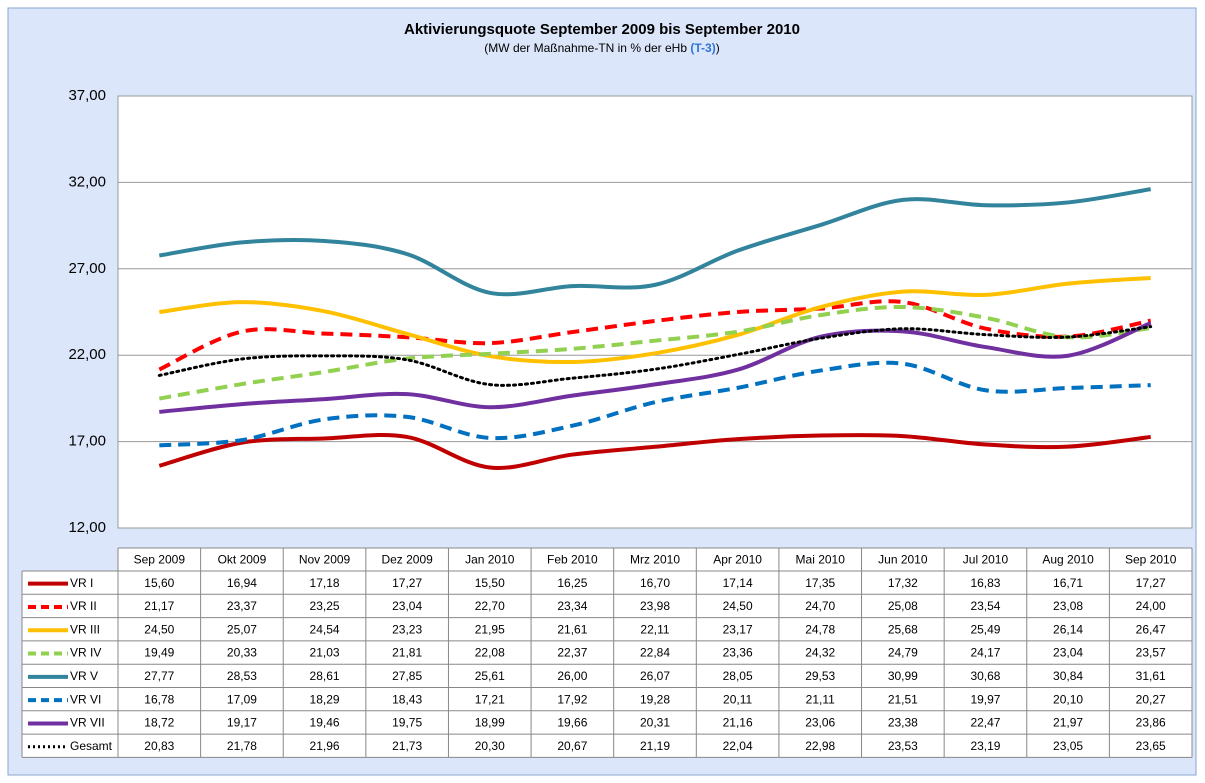 This screenshot has height=783, width=1205. Describe the element at coordinates (407, 629) in the screenshot. I see `table-value: 23,23` at that location.